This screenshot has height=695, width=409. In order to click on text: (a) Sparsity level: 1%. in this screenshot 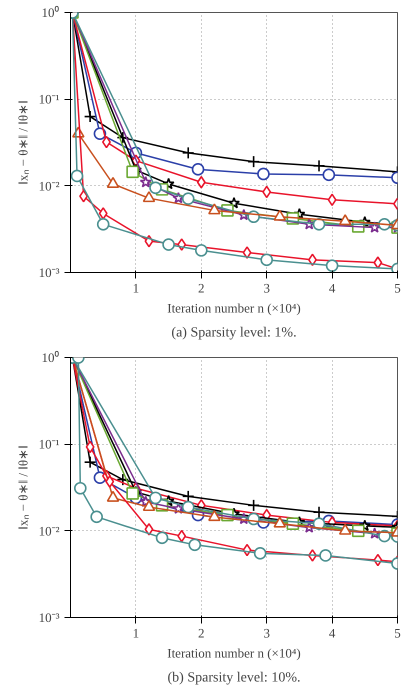, I will do `click(234, 333)`.